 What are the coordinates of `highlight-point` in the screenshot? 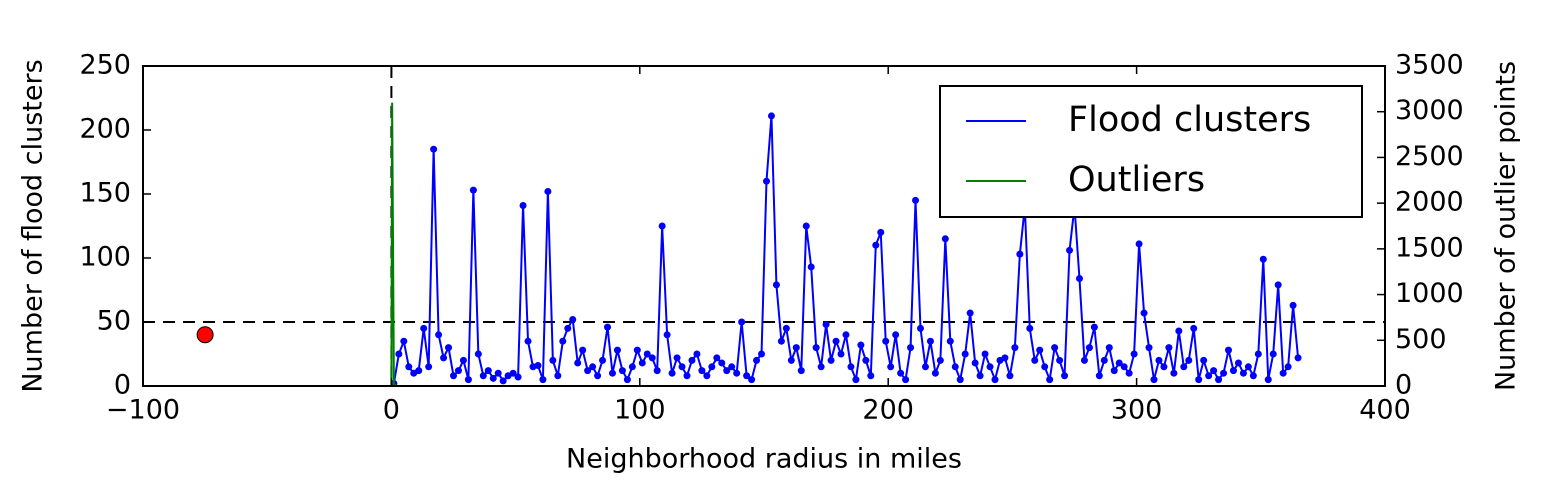 It's located at (205, 335).